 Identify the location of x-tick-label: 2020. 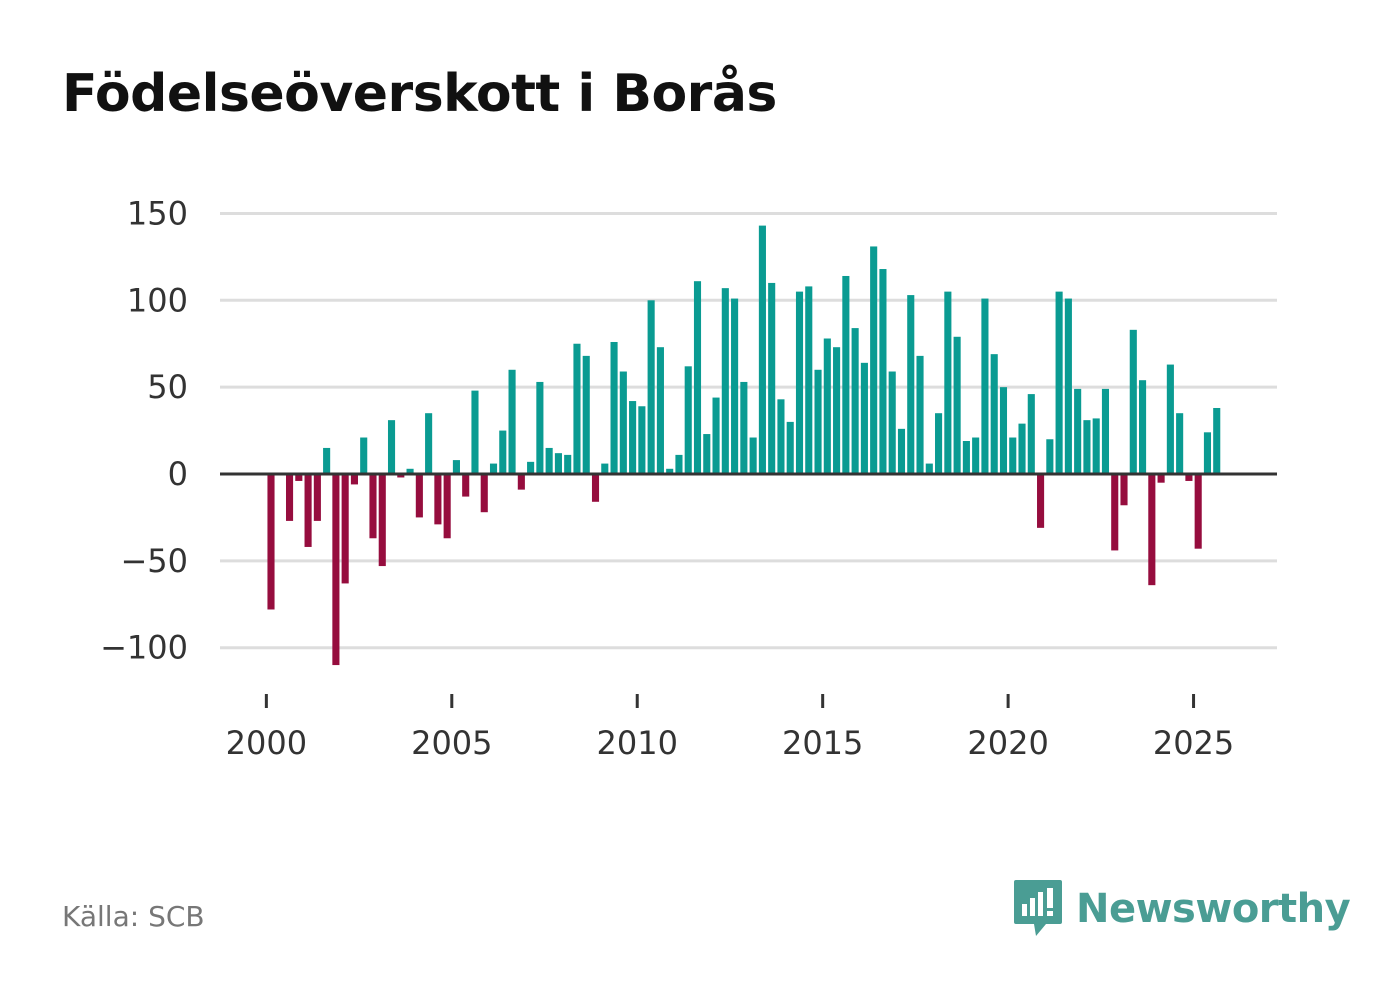
(1007, 743).